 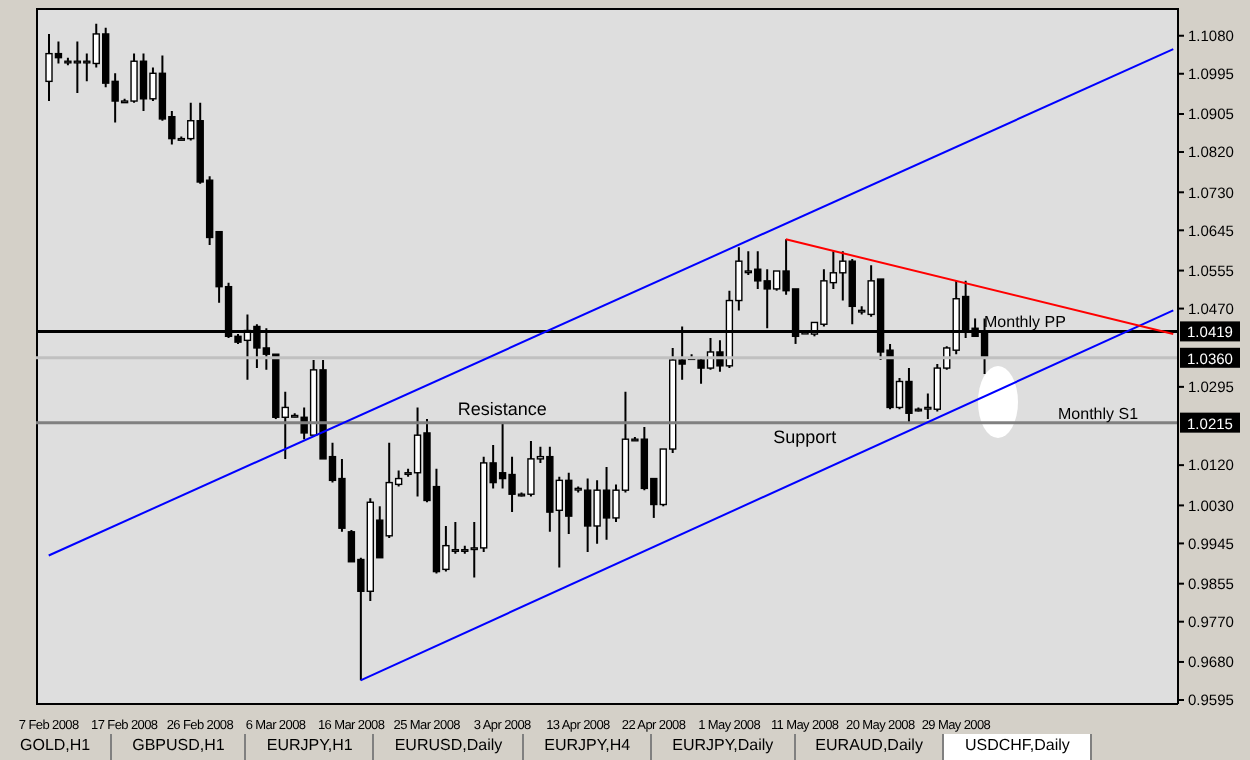 What do you see at coordinates (724, 747) in the screenshot?
I see `text: EURJPY,Daily` at bounding box center [724, 747].